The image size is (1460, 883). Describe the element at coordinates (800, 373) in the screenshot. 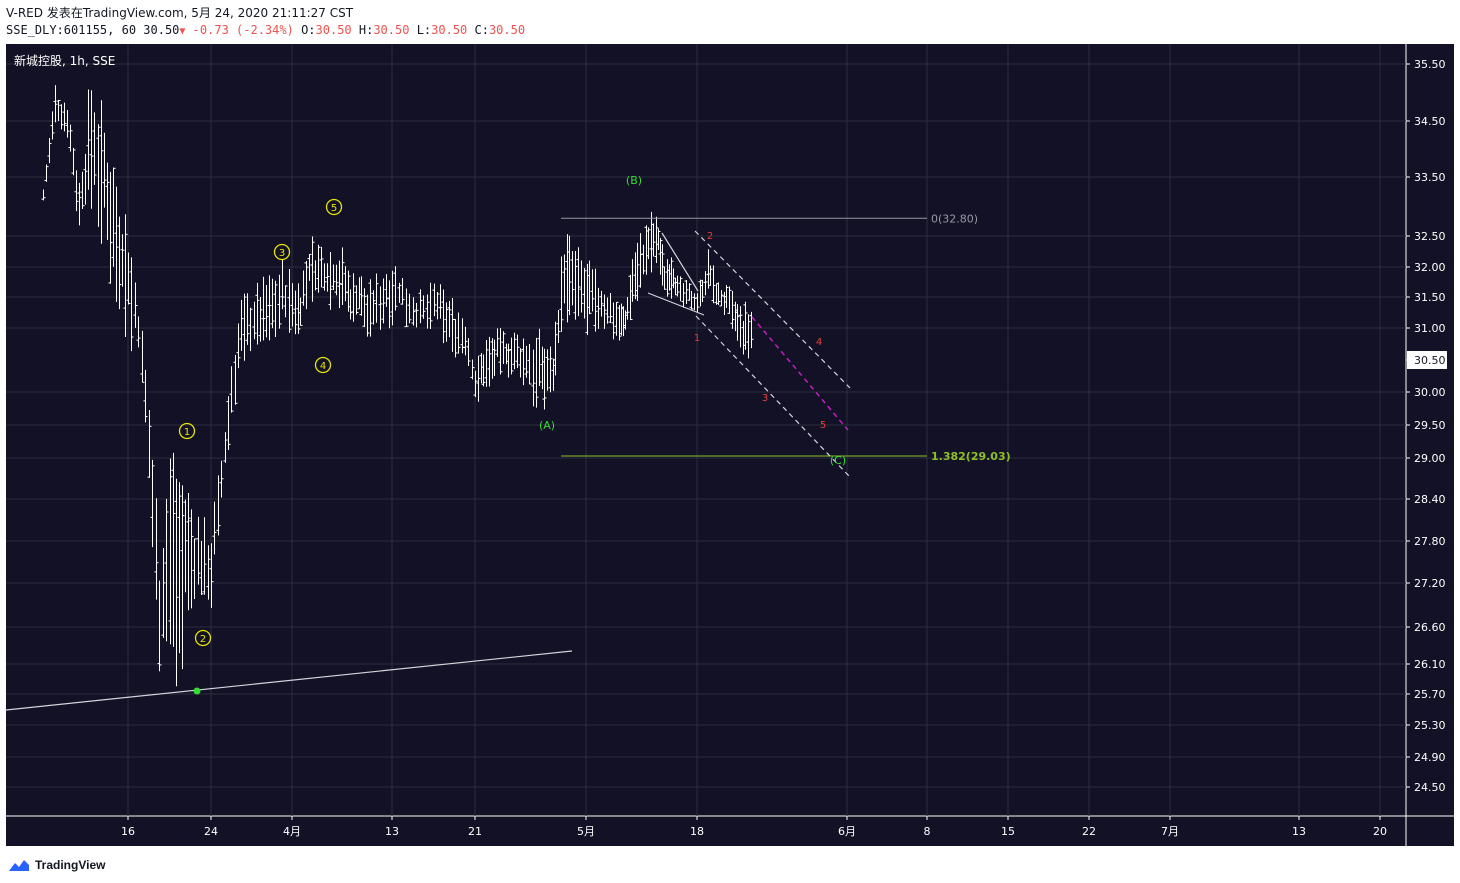

I see `channel-mid-line` at that location.